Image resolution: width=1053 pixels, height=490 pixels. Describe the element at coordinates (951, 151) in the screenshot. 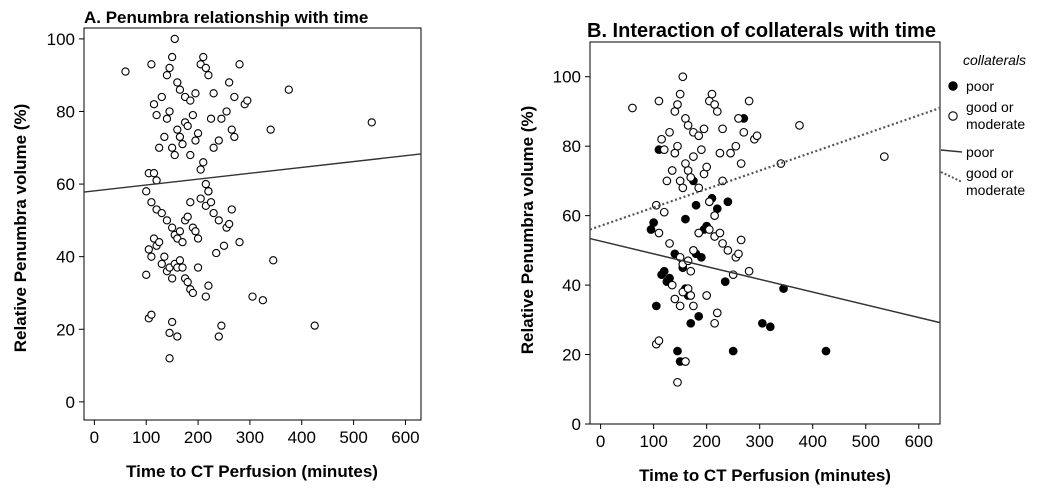

I see `legend-line-poor` at that location.